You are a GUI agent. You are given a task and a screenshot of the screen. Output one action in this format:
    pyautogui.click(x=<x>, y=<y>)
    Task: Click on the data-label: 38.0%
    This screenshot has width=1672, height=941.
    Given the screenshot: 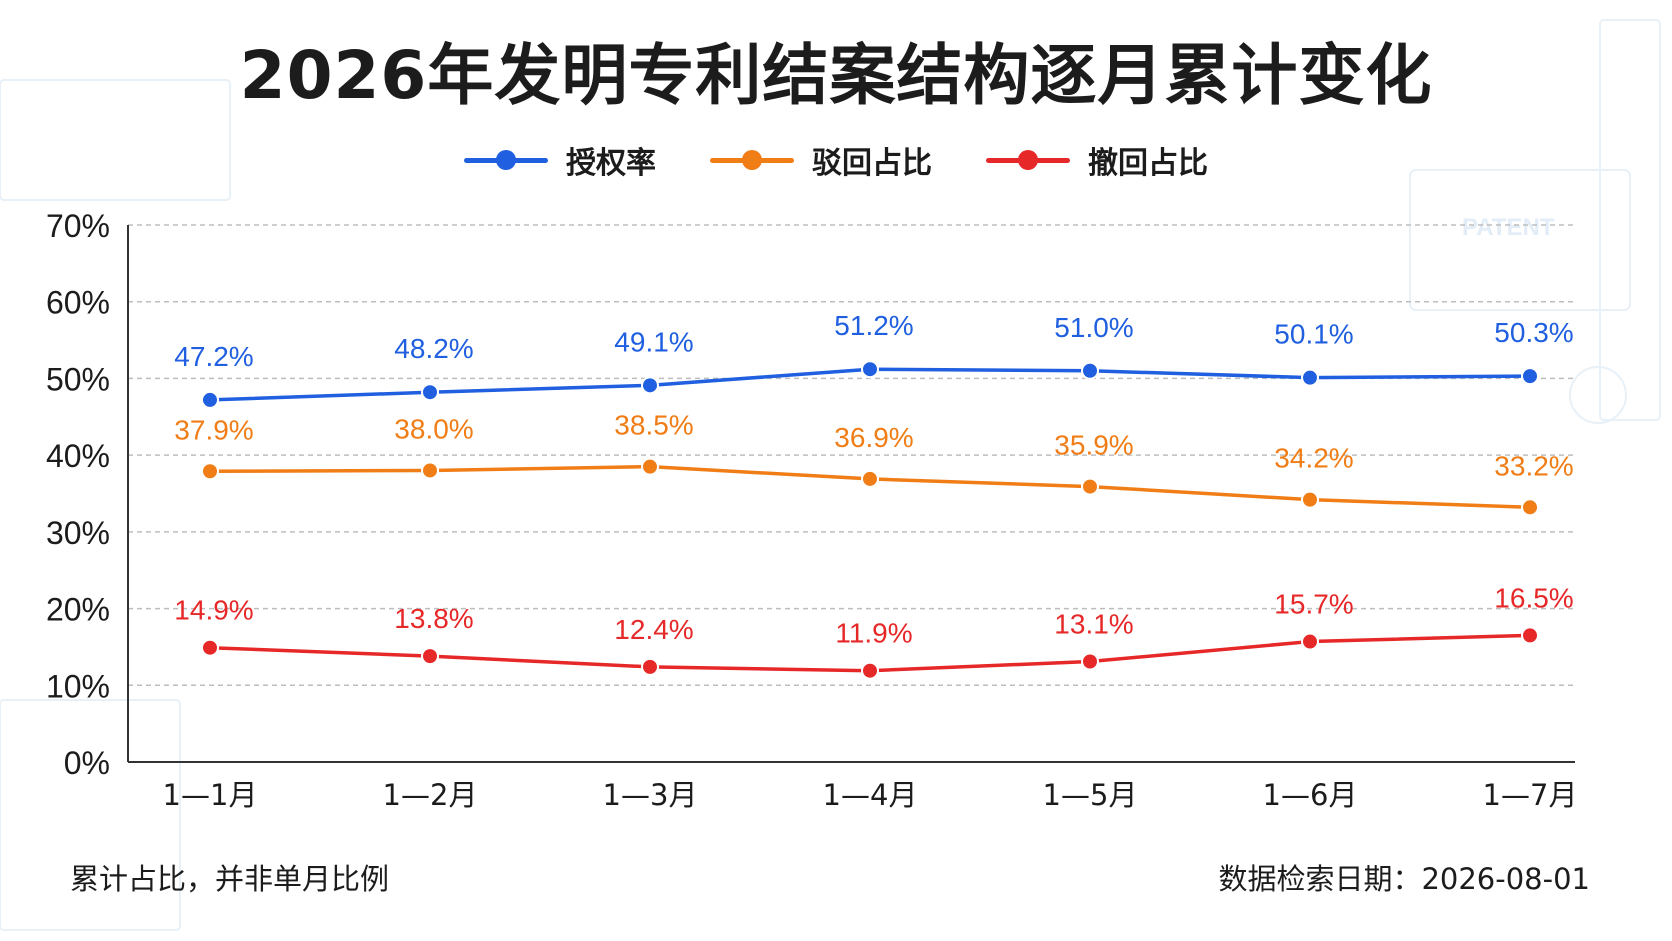 What is the action you would take?
    pyautogui.click(x=433, y=428)
    